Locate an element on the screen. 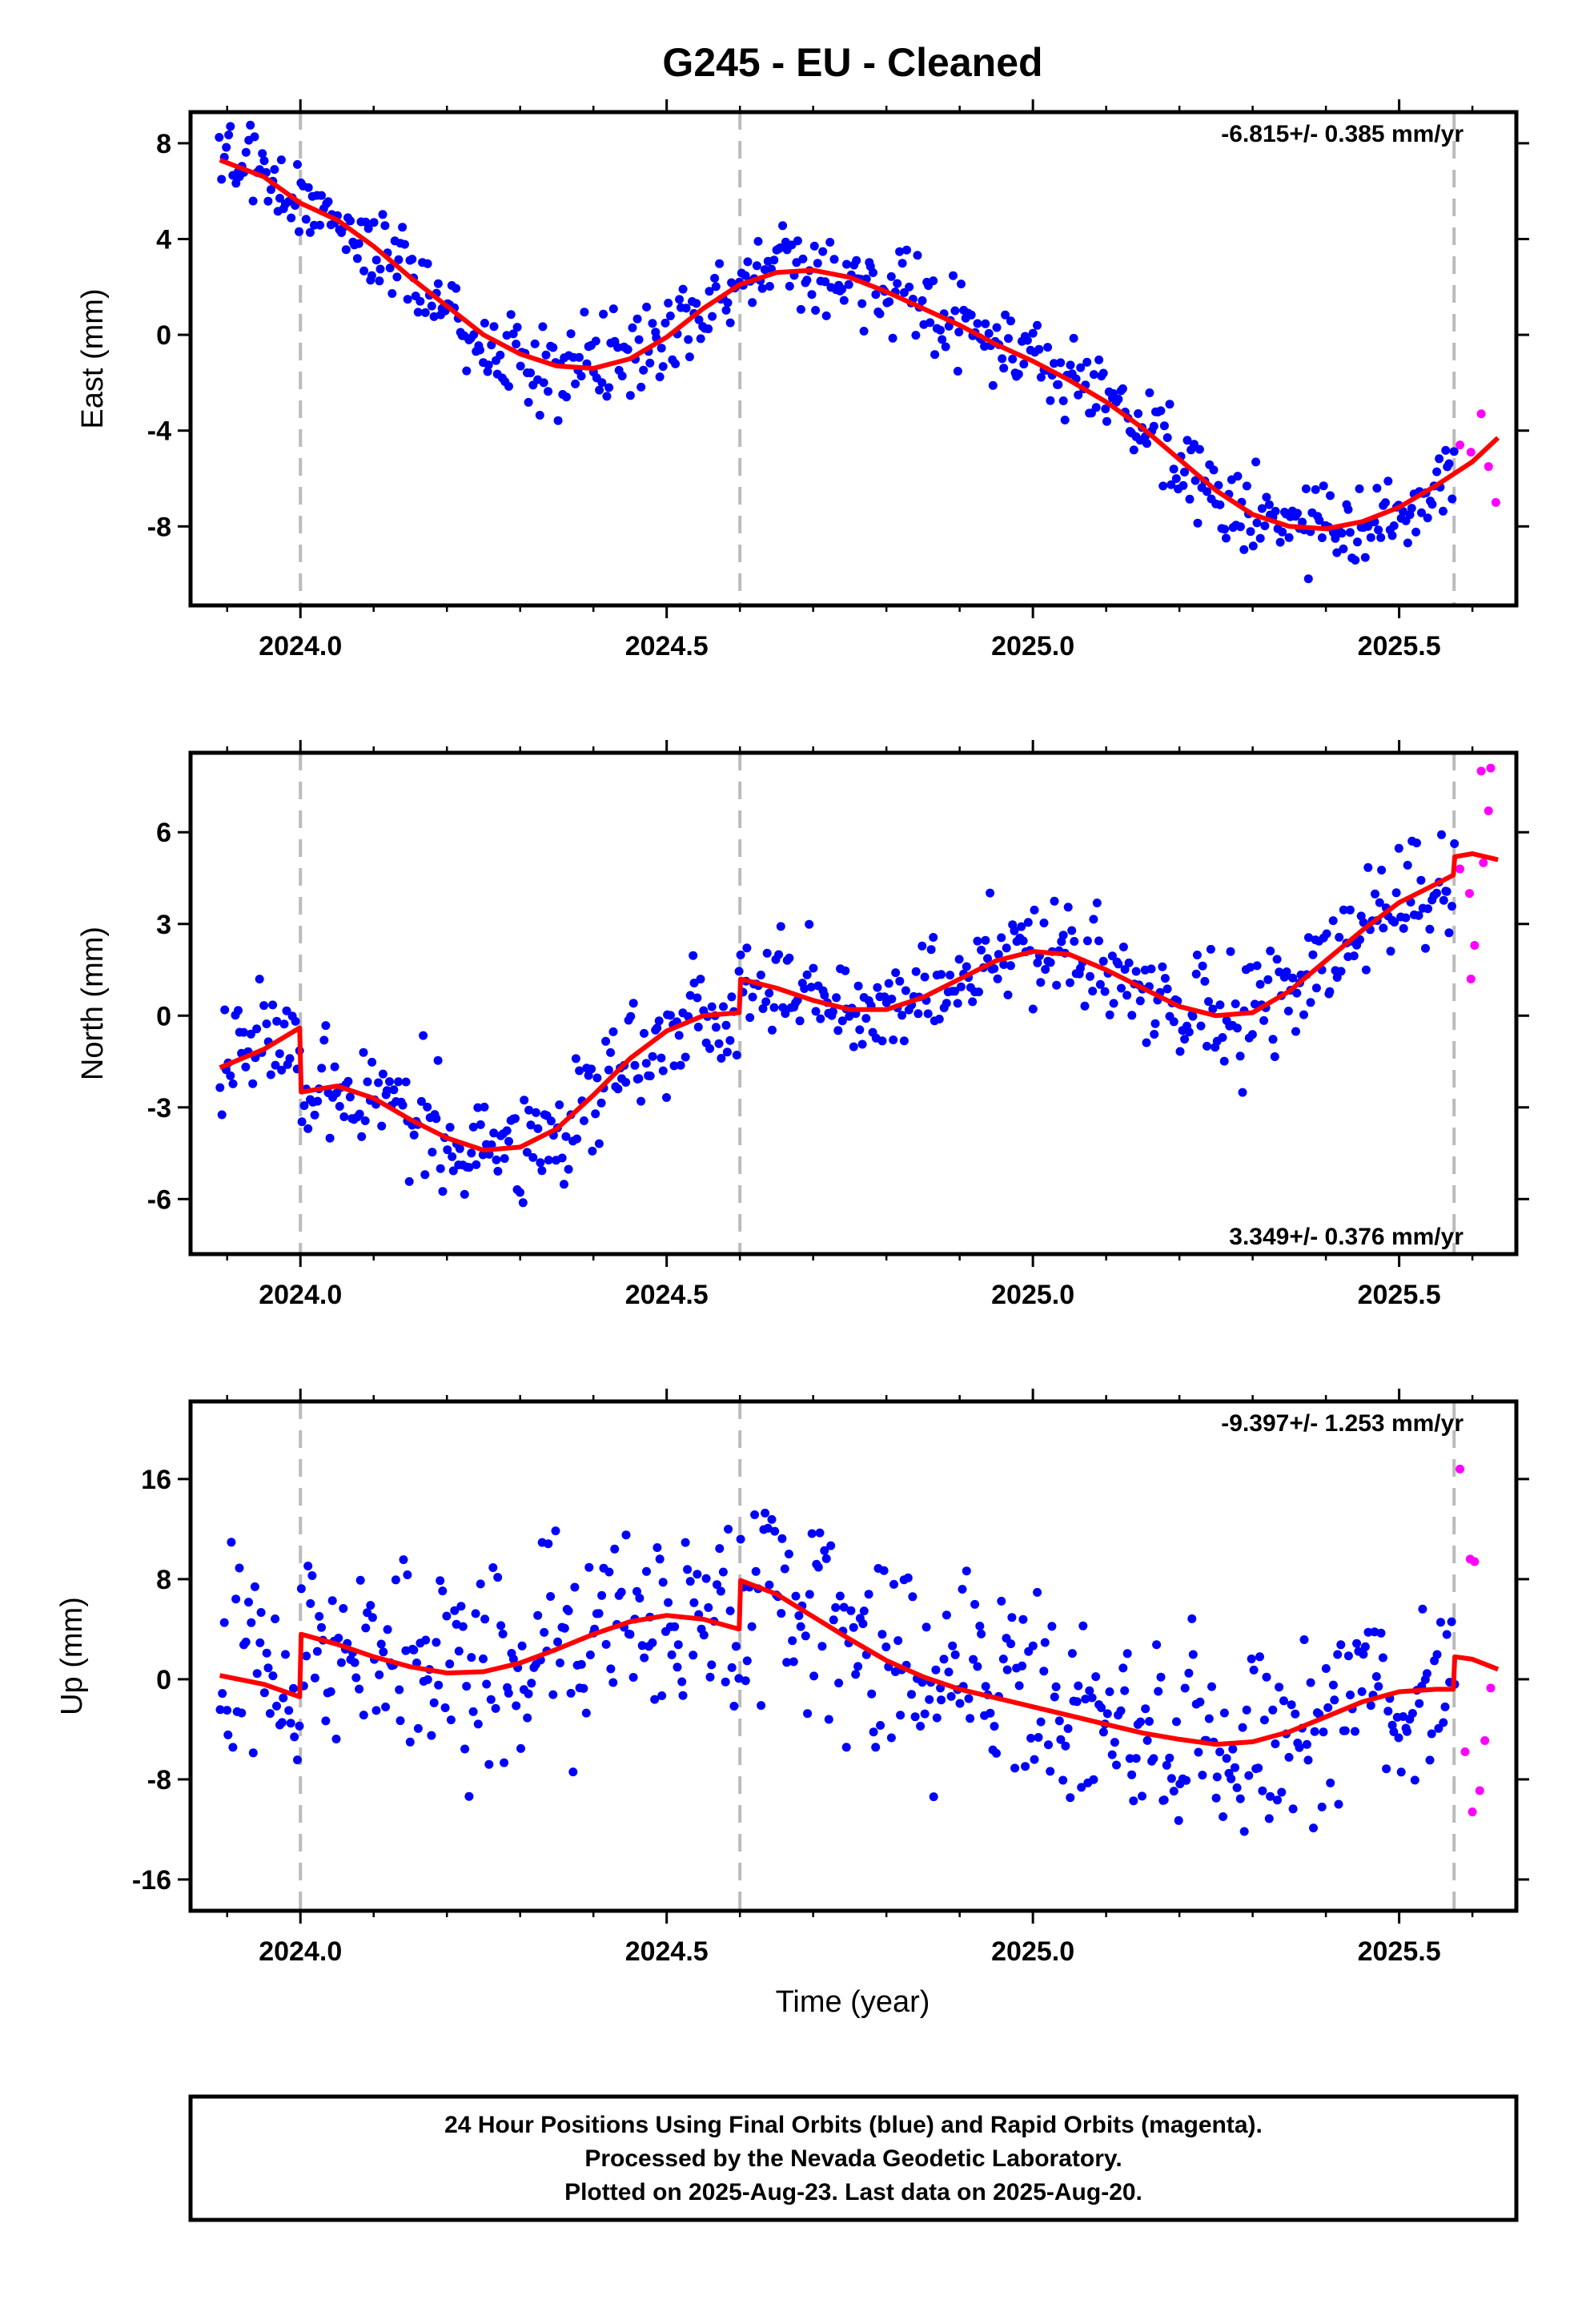 The height and width of the screenshot is (2324, 1582). up-rapid-point is located at coordinates (1485, 1740).